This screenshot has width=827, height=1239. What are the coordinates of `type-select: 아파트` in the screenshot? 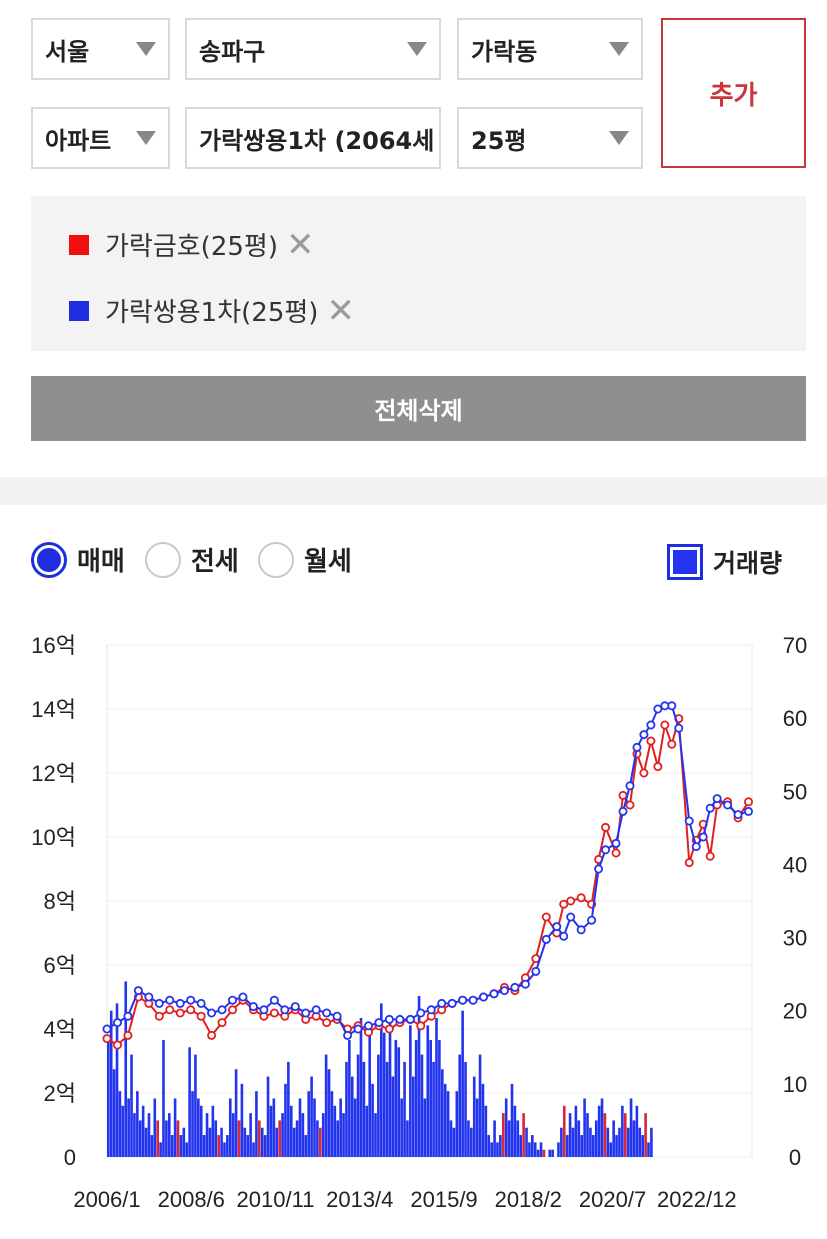 It's located at (100, 138).